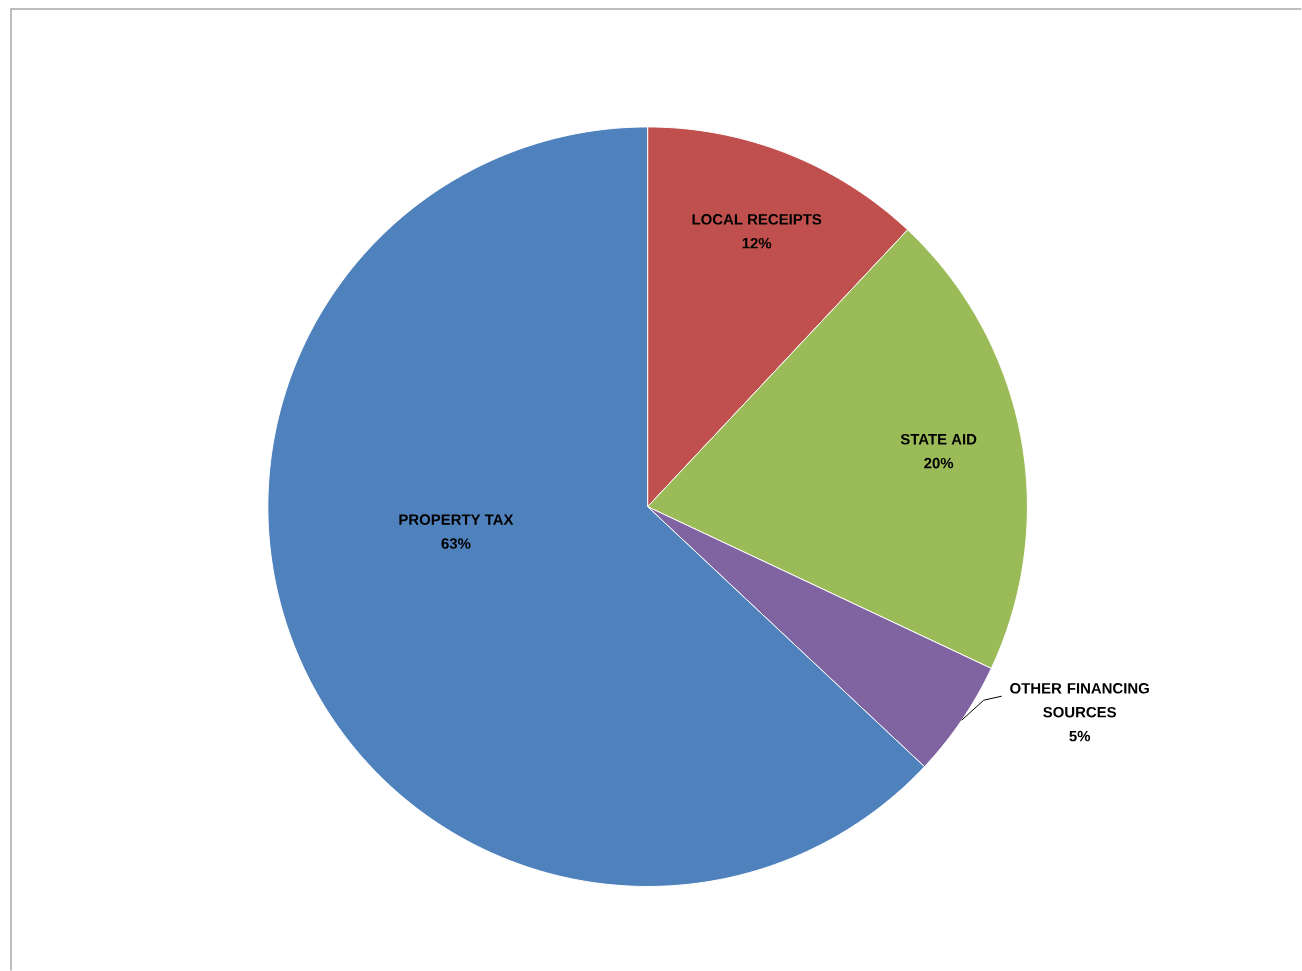  Describe the element at coordinates (938, 439) in the screenshot. I see `slice-label: STATE AID` at that location.